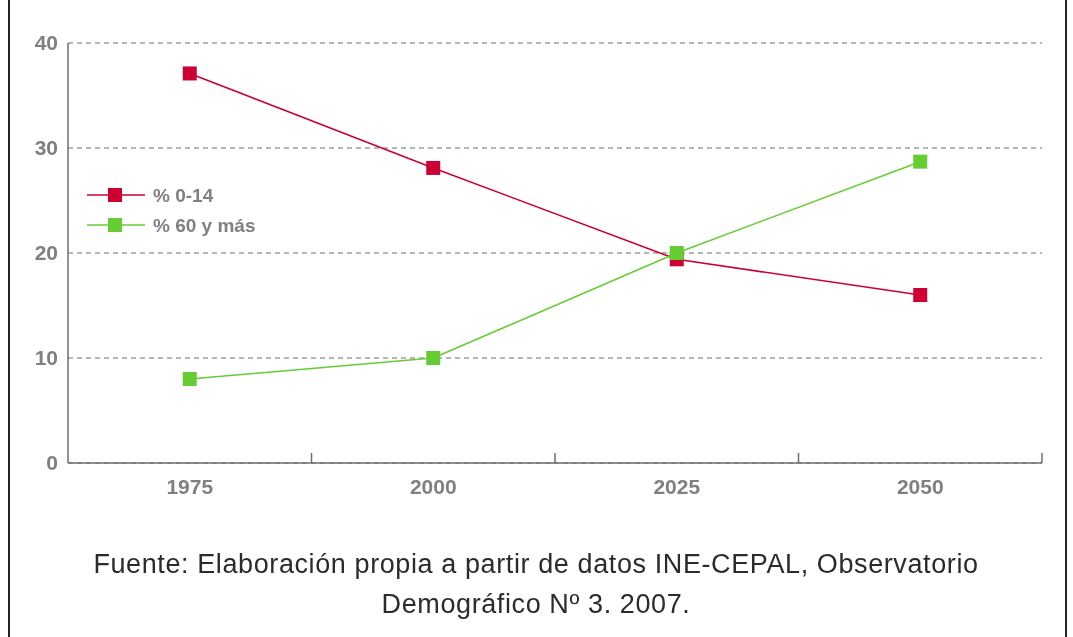 This screenshot has height=637, width=1073. I want to click on y-tick-label: 10, so click(46, 358).